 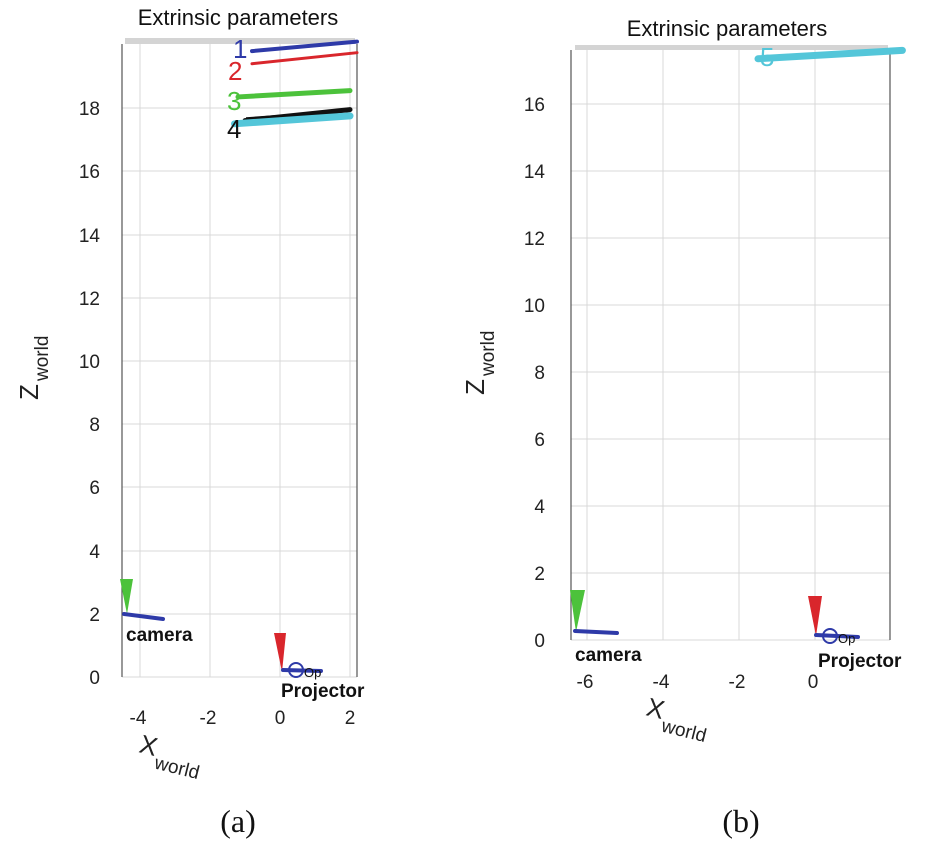 What do you see at coordinates (159, 635) in the screenshot?
I see `a-camera-label: camera` at bounding box center [159, 635].